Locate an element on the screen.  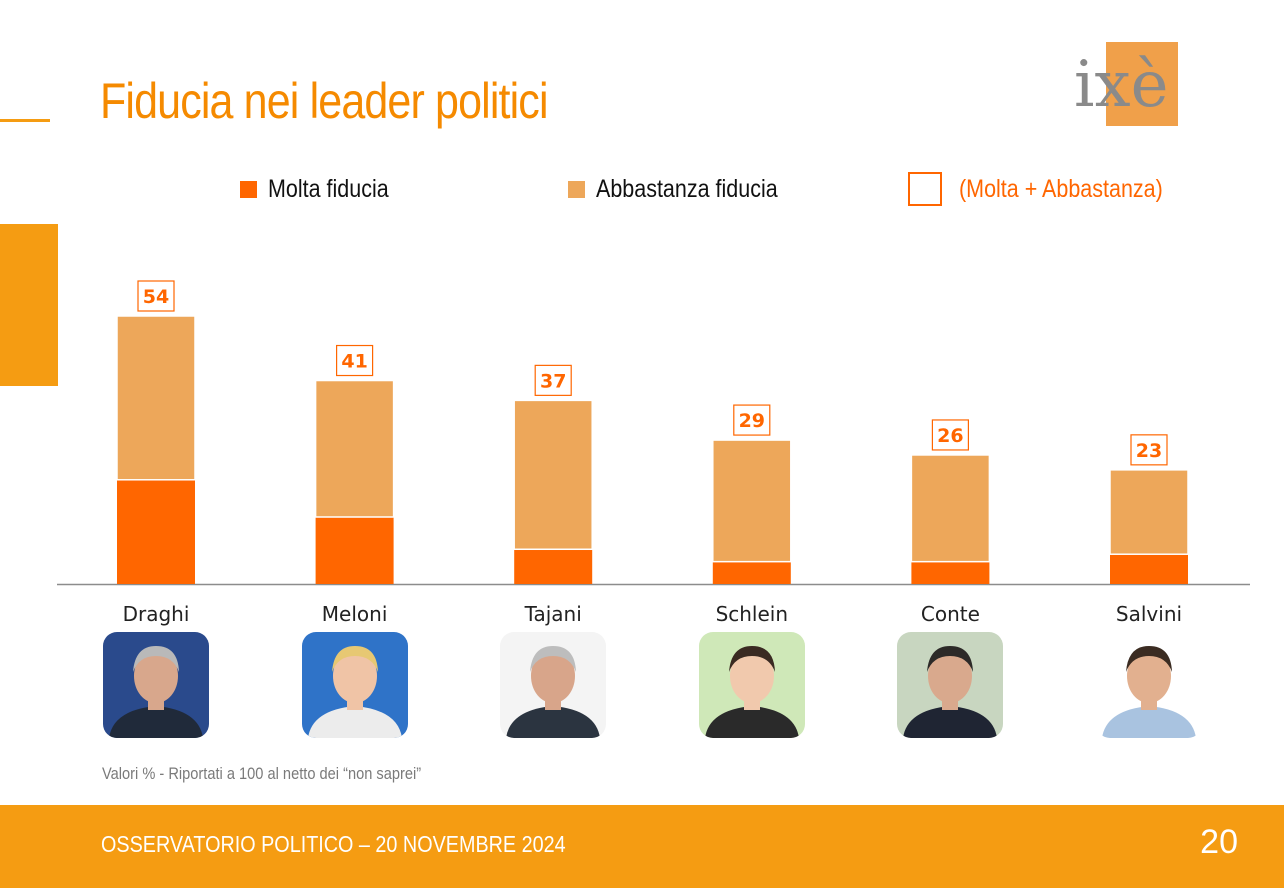
title-rule is located at coordinates (25, 120).